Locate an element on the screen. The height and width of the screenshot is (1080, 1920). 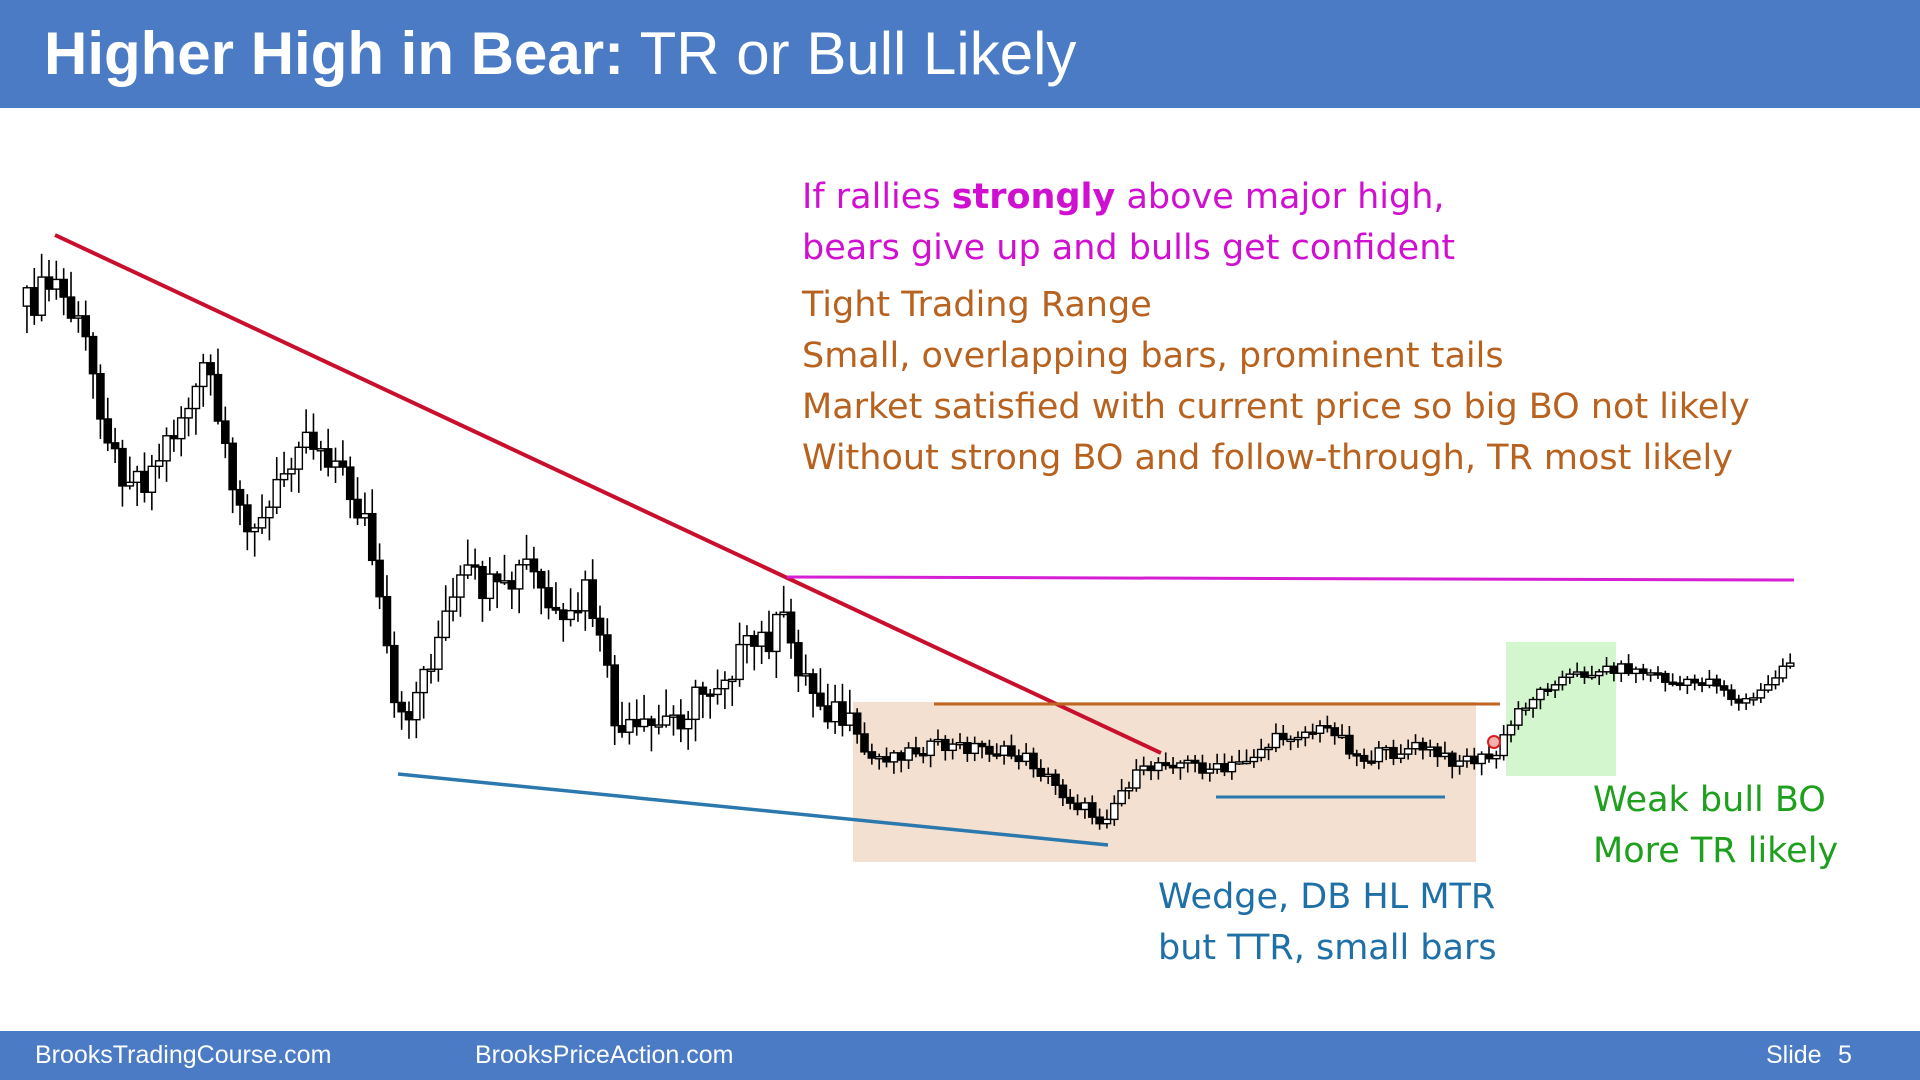
title-rest: TR or Bull Likely is located at coordinates (850, 53).